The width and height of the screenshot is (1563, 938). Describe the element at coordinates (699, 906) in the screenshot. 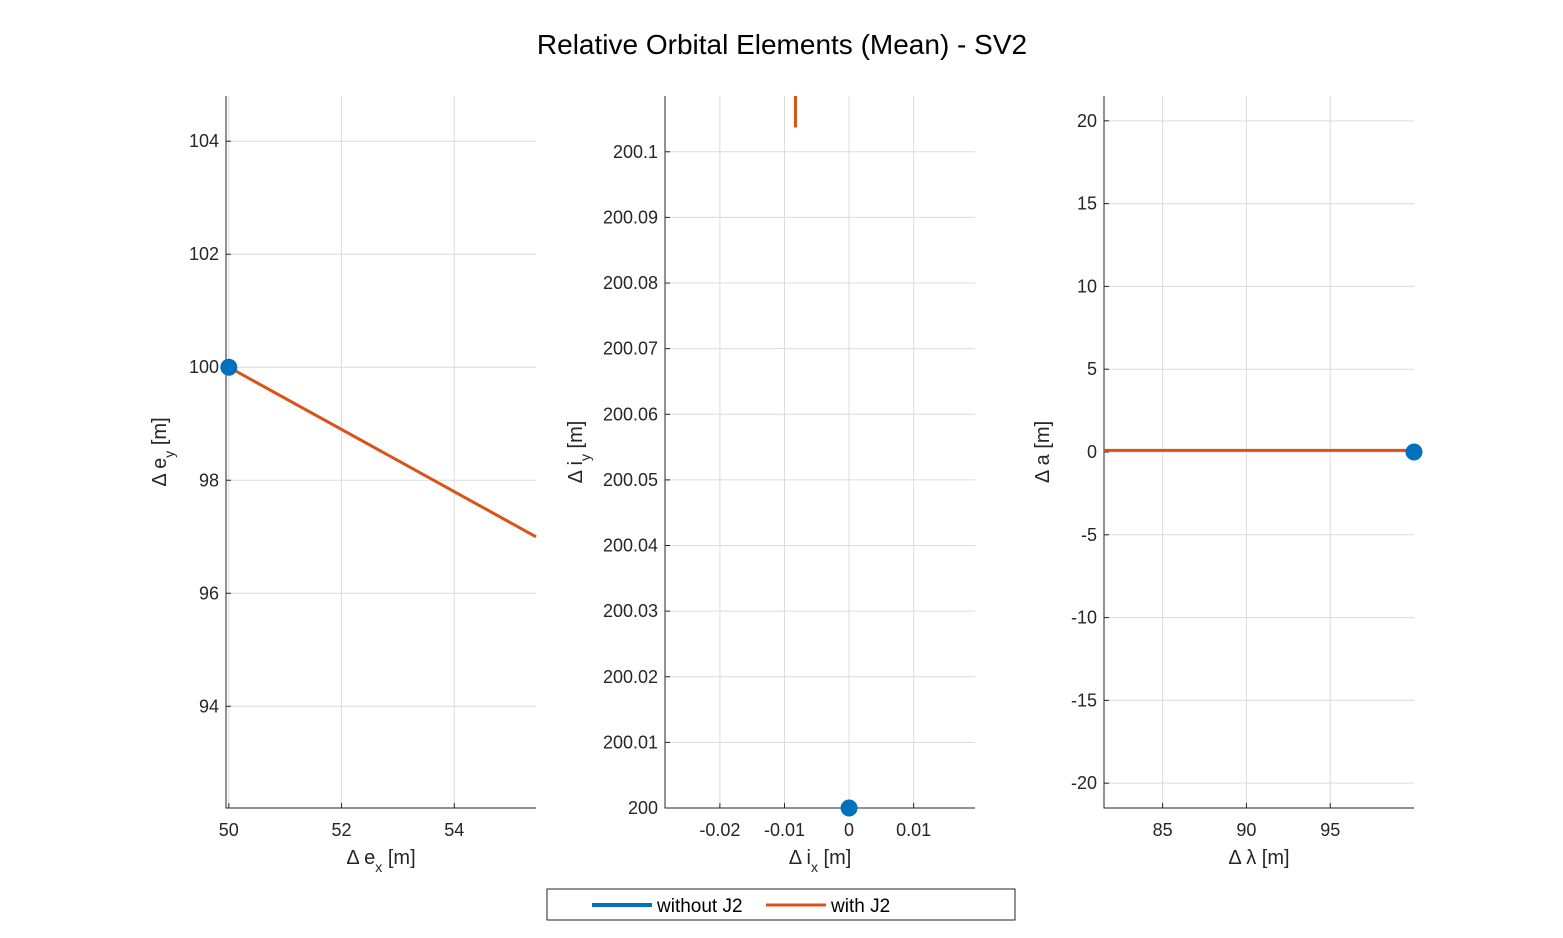

I see `legend-label-without-j2: without J2` at that location.